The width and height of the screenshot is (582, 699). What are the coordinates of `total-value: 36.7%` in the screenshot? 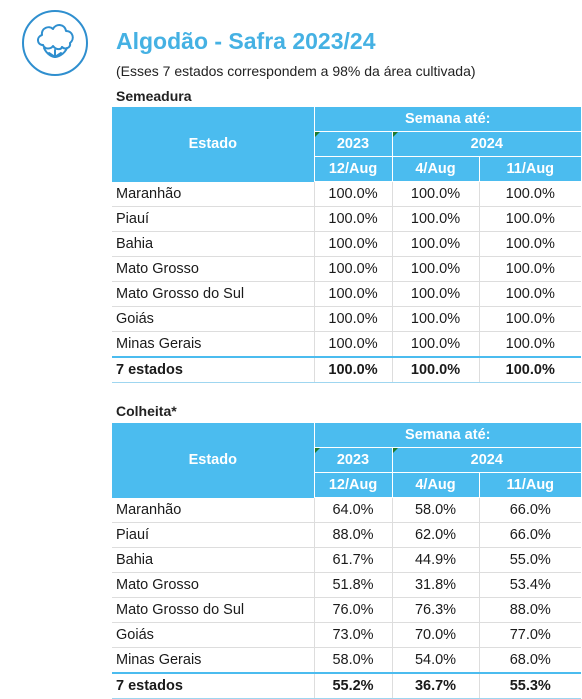 It's located at (435, 685).